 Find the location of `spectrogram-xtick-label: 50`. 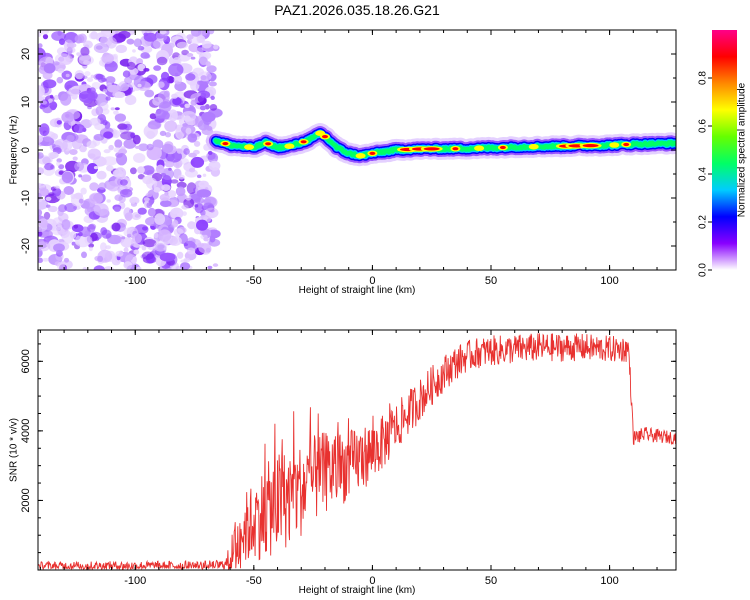

spectrogram-xtick-label: 50 is located at coordinates (491, 281).